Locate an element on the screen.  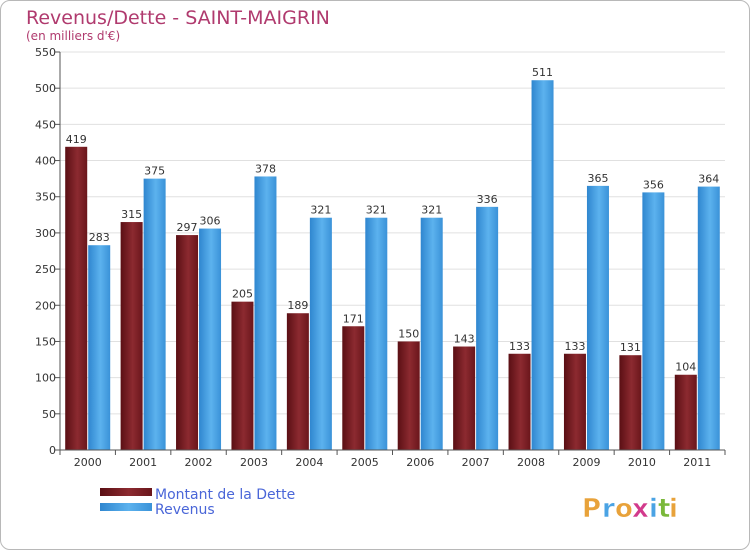
y-tick-label: 500 is located at coordinates (45, 88).